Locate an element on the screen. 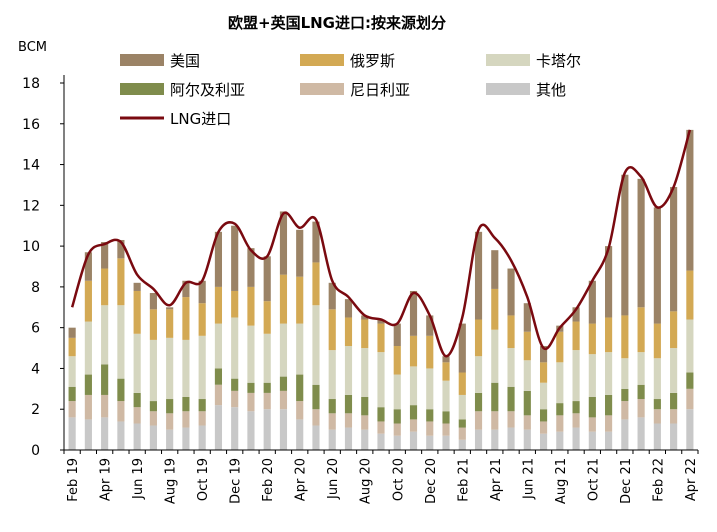  y-tick-label: 16 is located at coordinates (31, 125).